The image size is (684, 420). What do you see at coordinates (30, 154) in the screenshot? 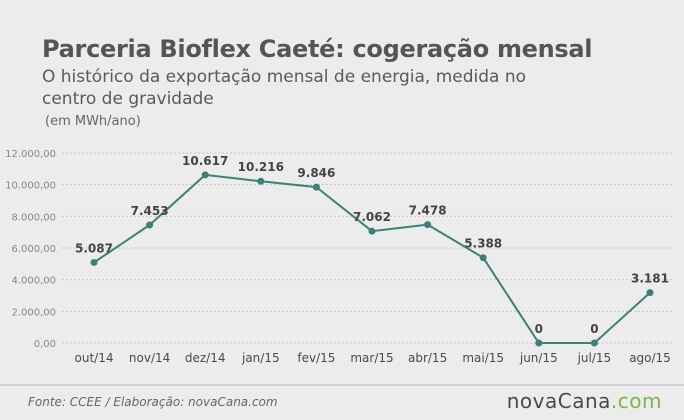
I see `y-tick-label: 12.000,00` at bounding box center [30, 154].